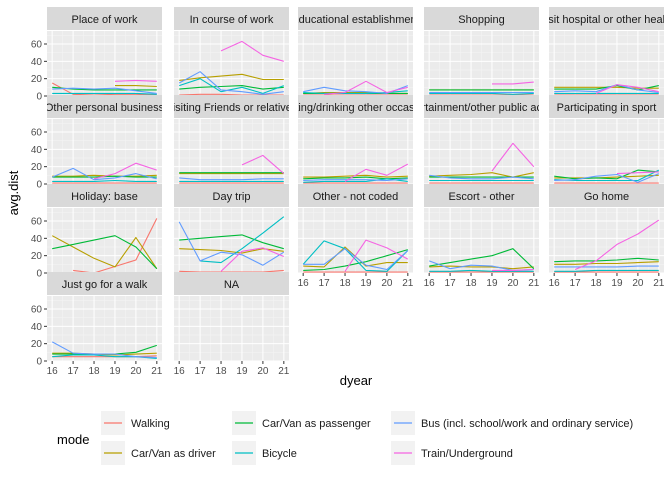  Describe the element at coordinates (356, 380) in the screenshot. I see `x-axis-title: dyear` at that location.